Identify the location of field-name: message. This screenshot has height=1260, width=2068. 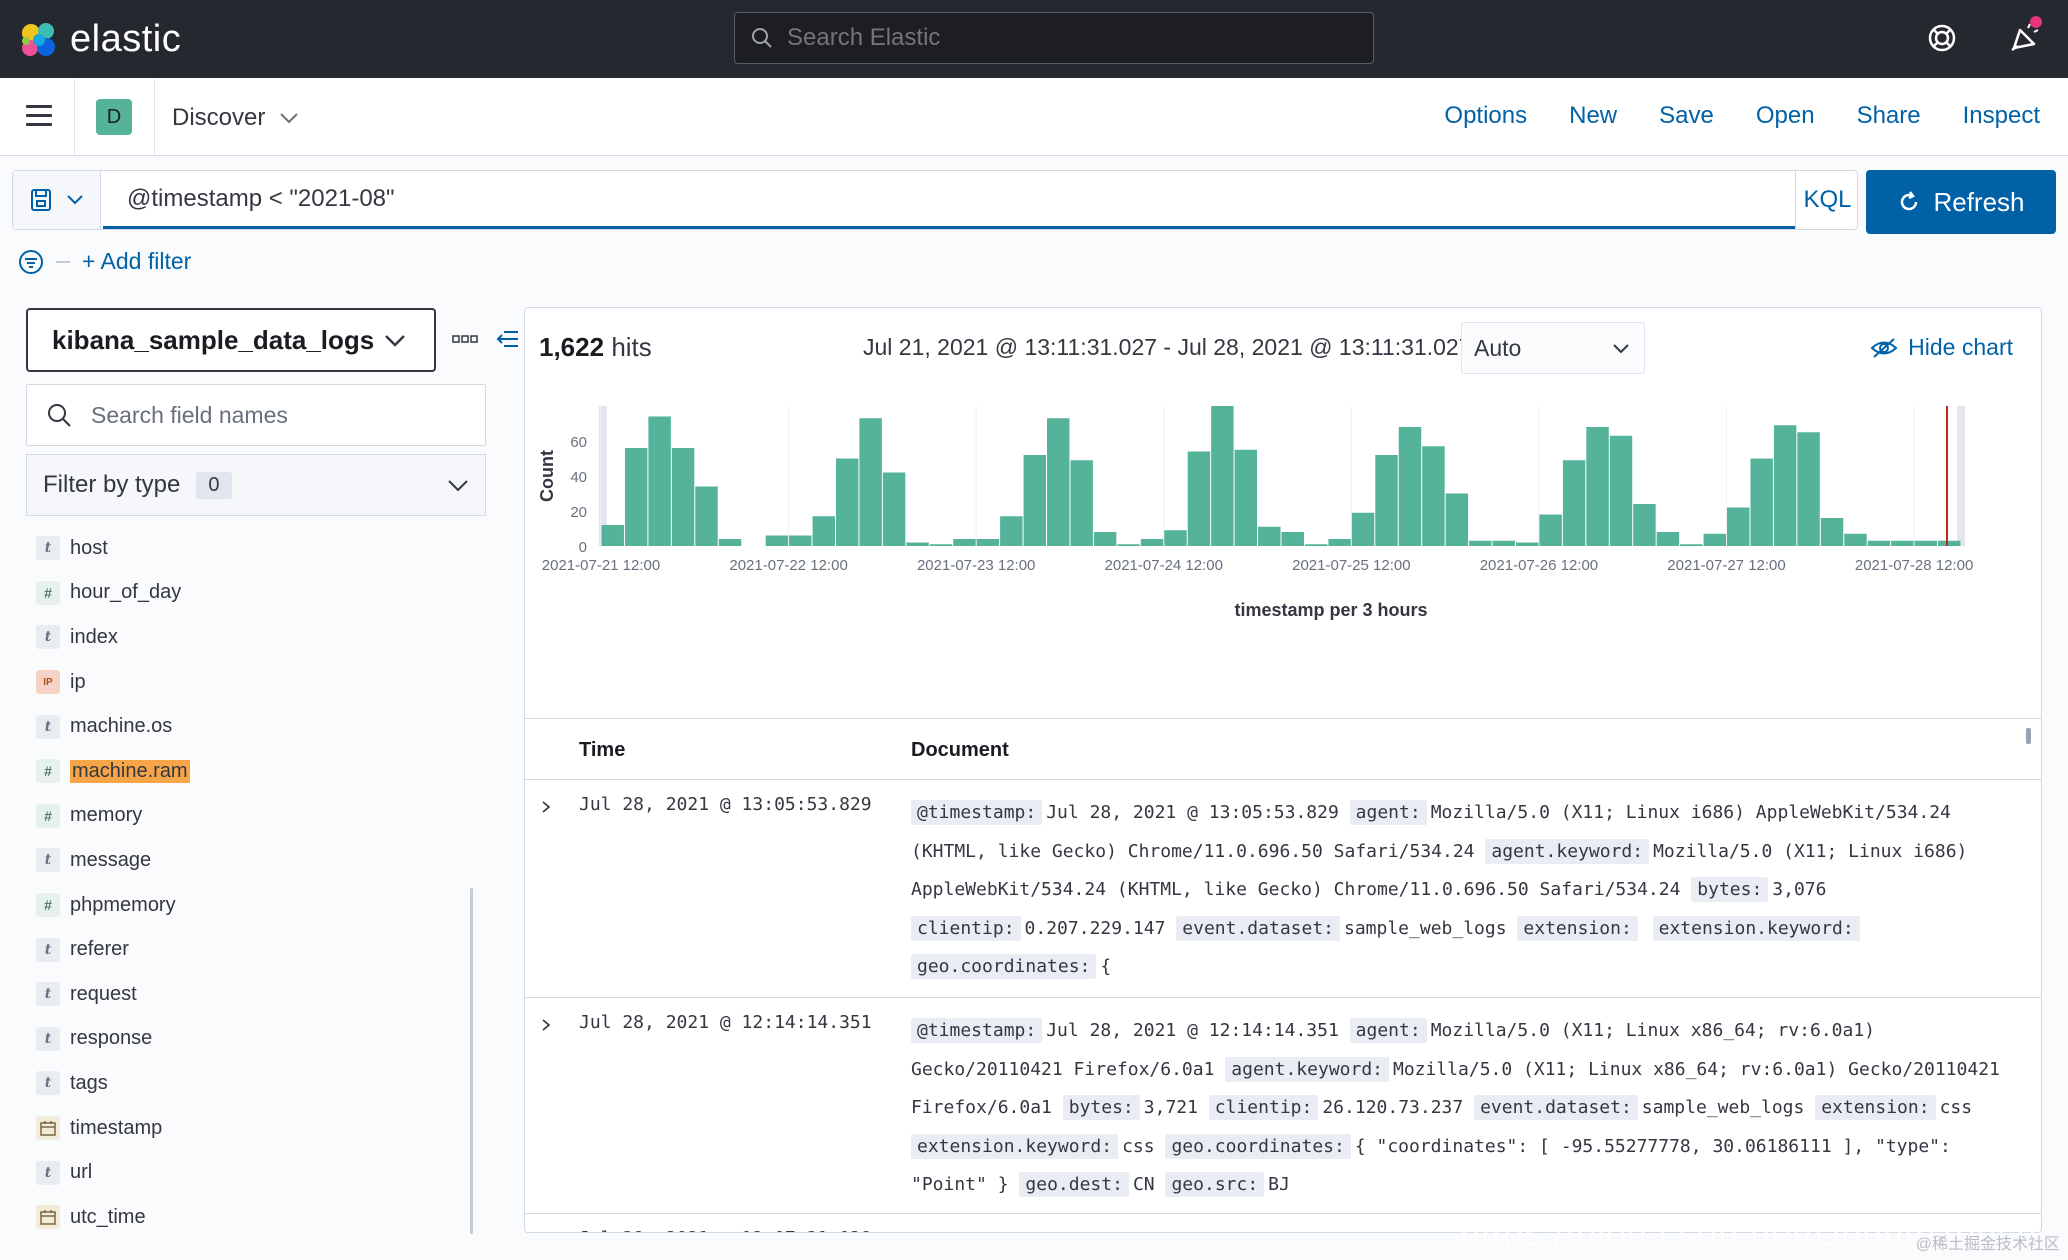
(111, 859).